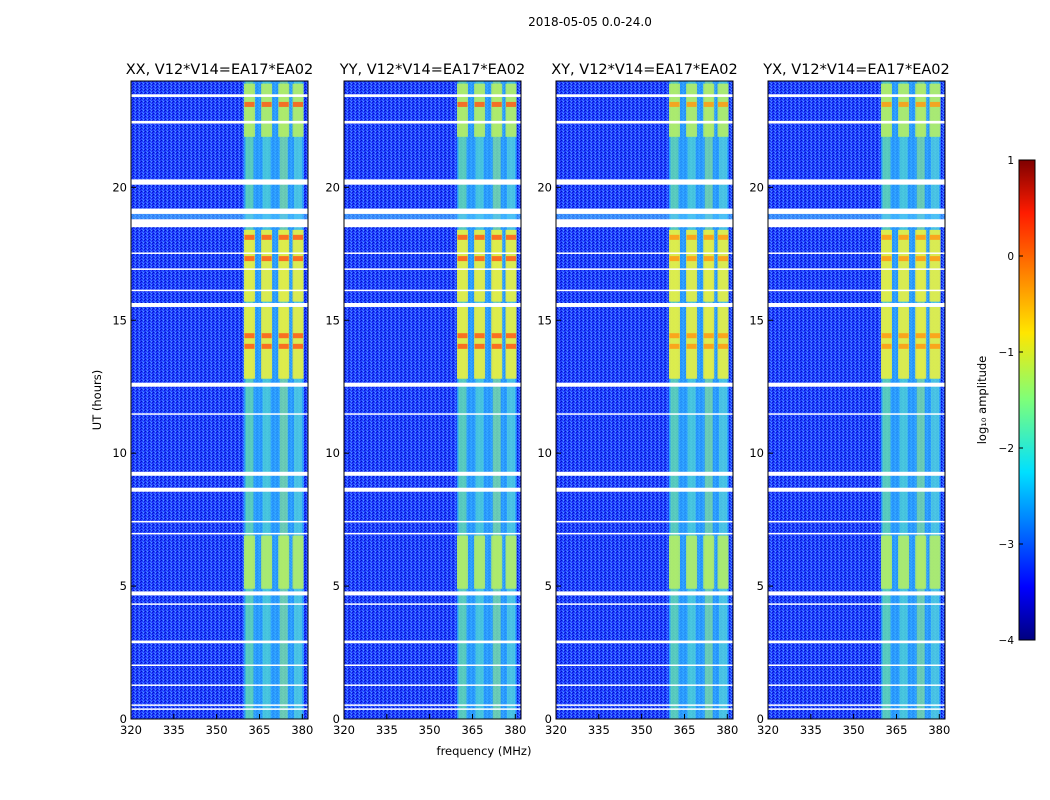 Image resolution: width=1050 pixels, height=800 pixels. I want to click on colorbar-ticks: 1 0 −1 −2 −3 −4, so click(1011, 401).